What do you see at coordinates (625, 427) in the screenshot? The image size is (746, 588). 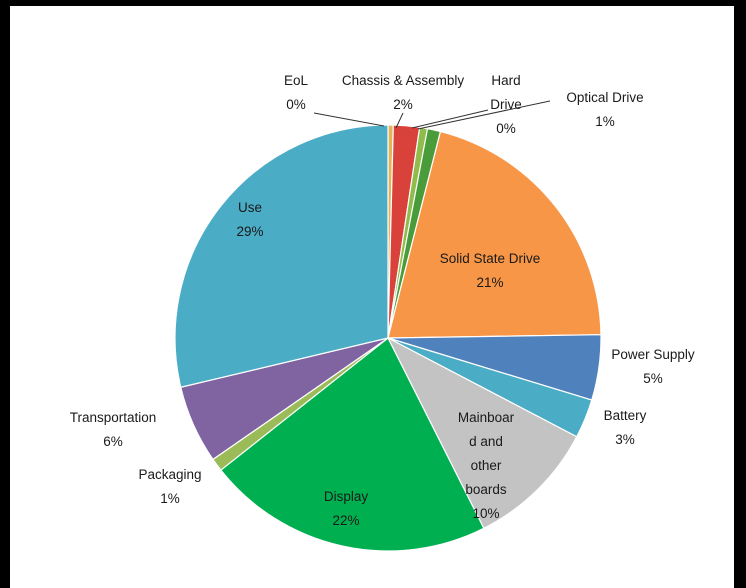 I see `data-label-battery: Battery 3%` at bounding box center [625, 427].